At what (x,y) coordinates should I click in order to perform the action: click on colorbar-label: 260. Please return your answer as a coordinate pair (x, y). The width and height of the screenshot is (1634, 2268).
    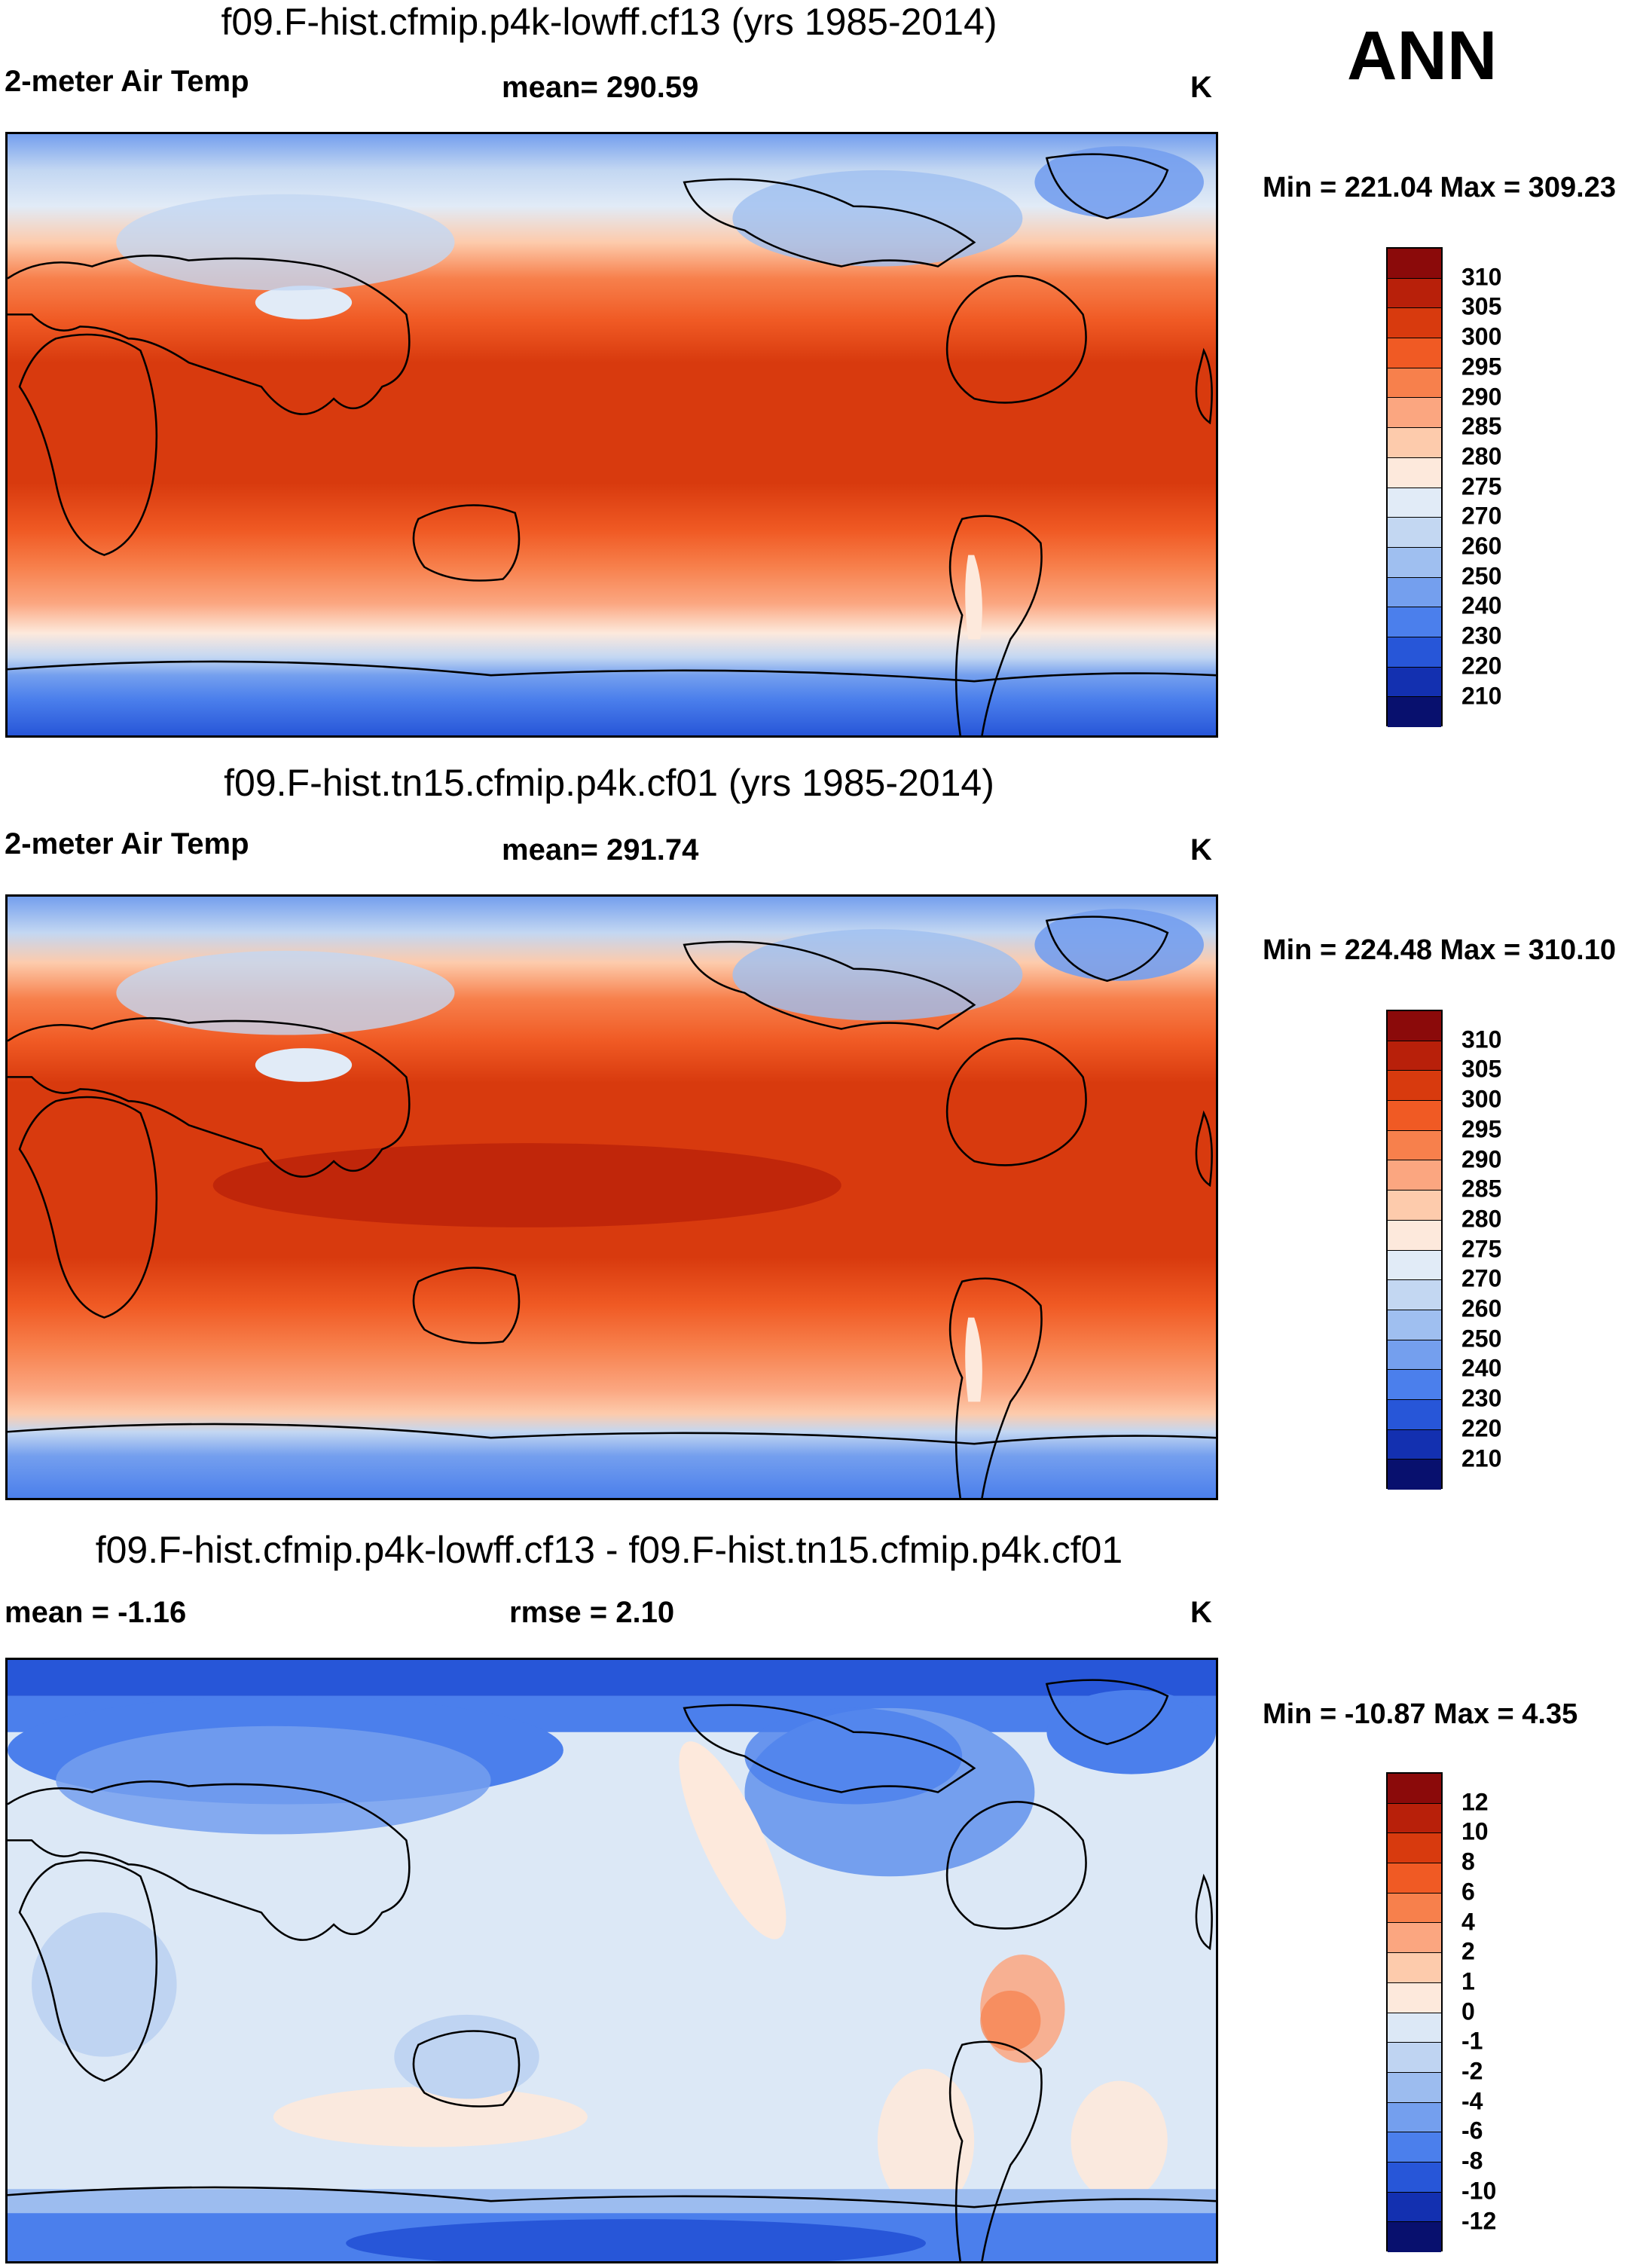
    Looking at the image, I should click on (1481, 1308).